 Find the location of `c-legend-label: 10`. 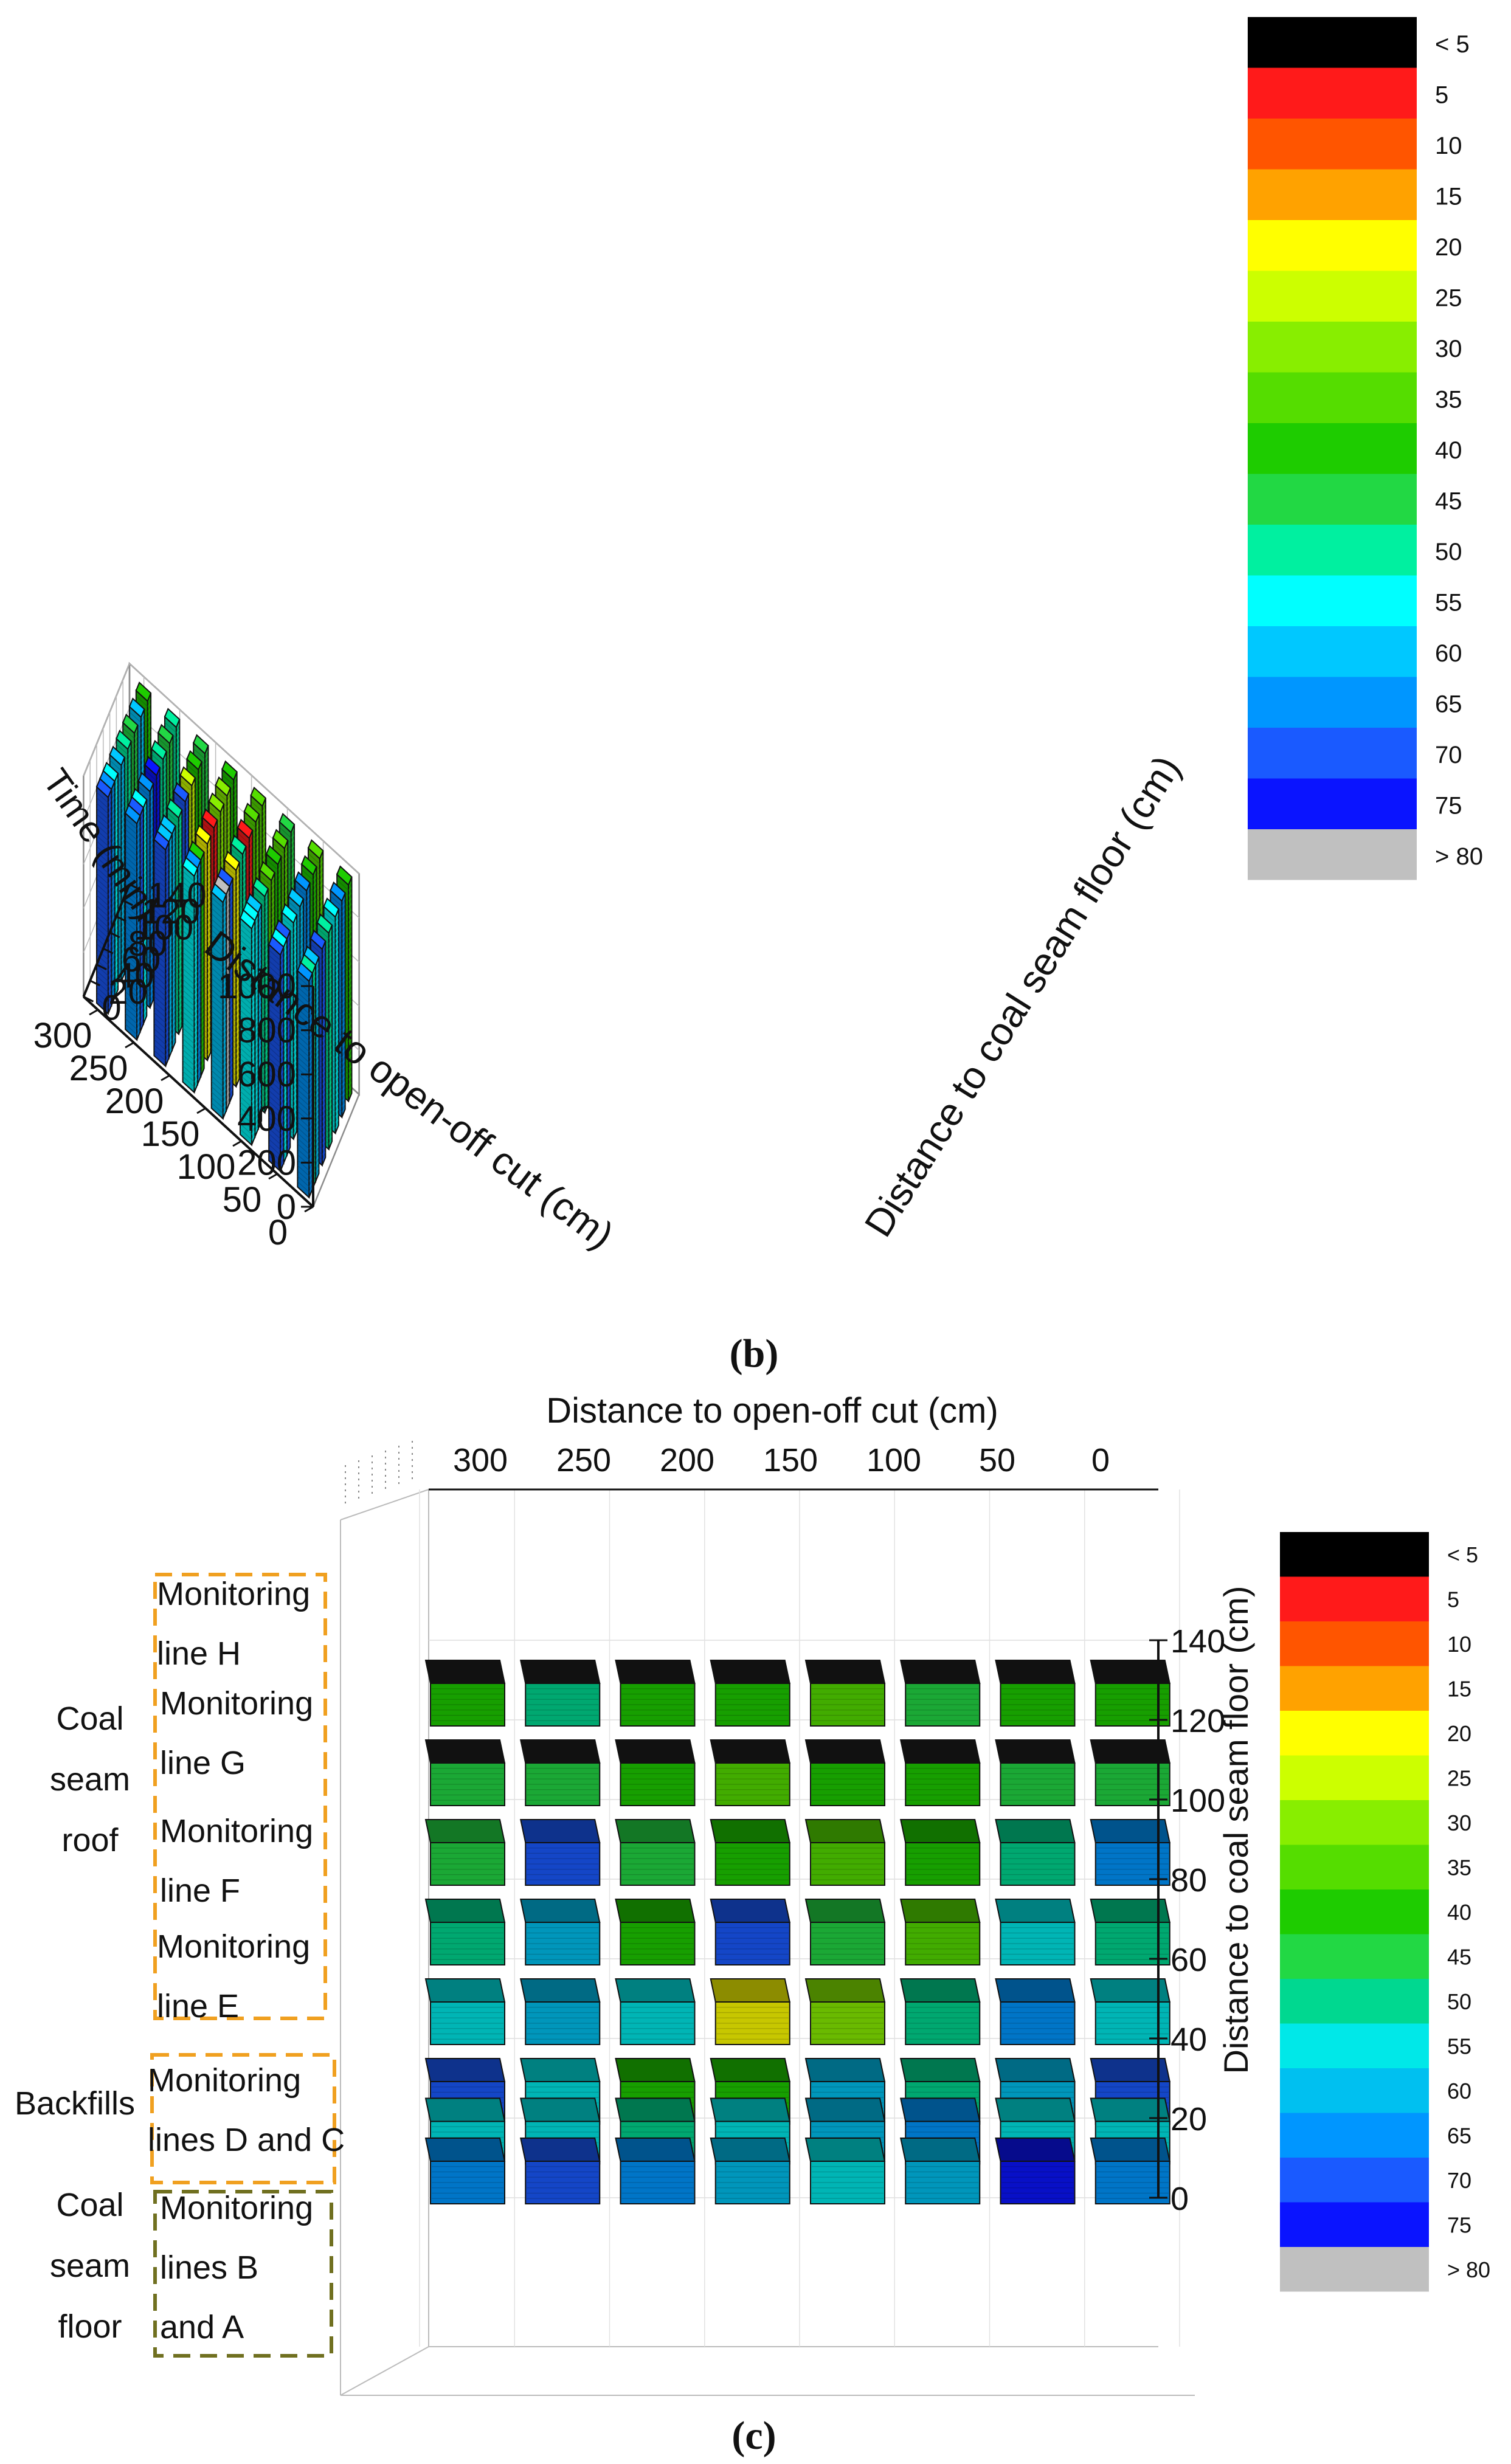

c-legend-label: 10 is located at coordinates (1459, 1644).